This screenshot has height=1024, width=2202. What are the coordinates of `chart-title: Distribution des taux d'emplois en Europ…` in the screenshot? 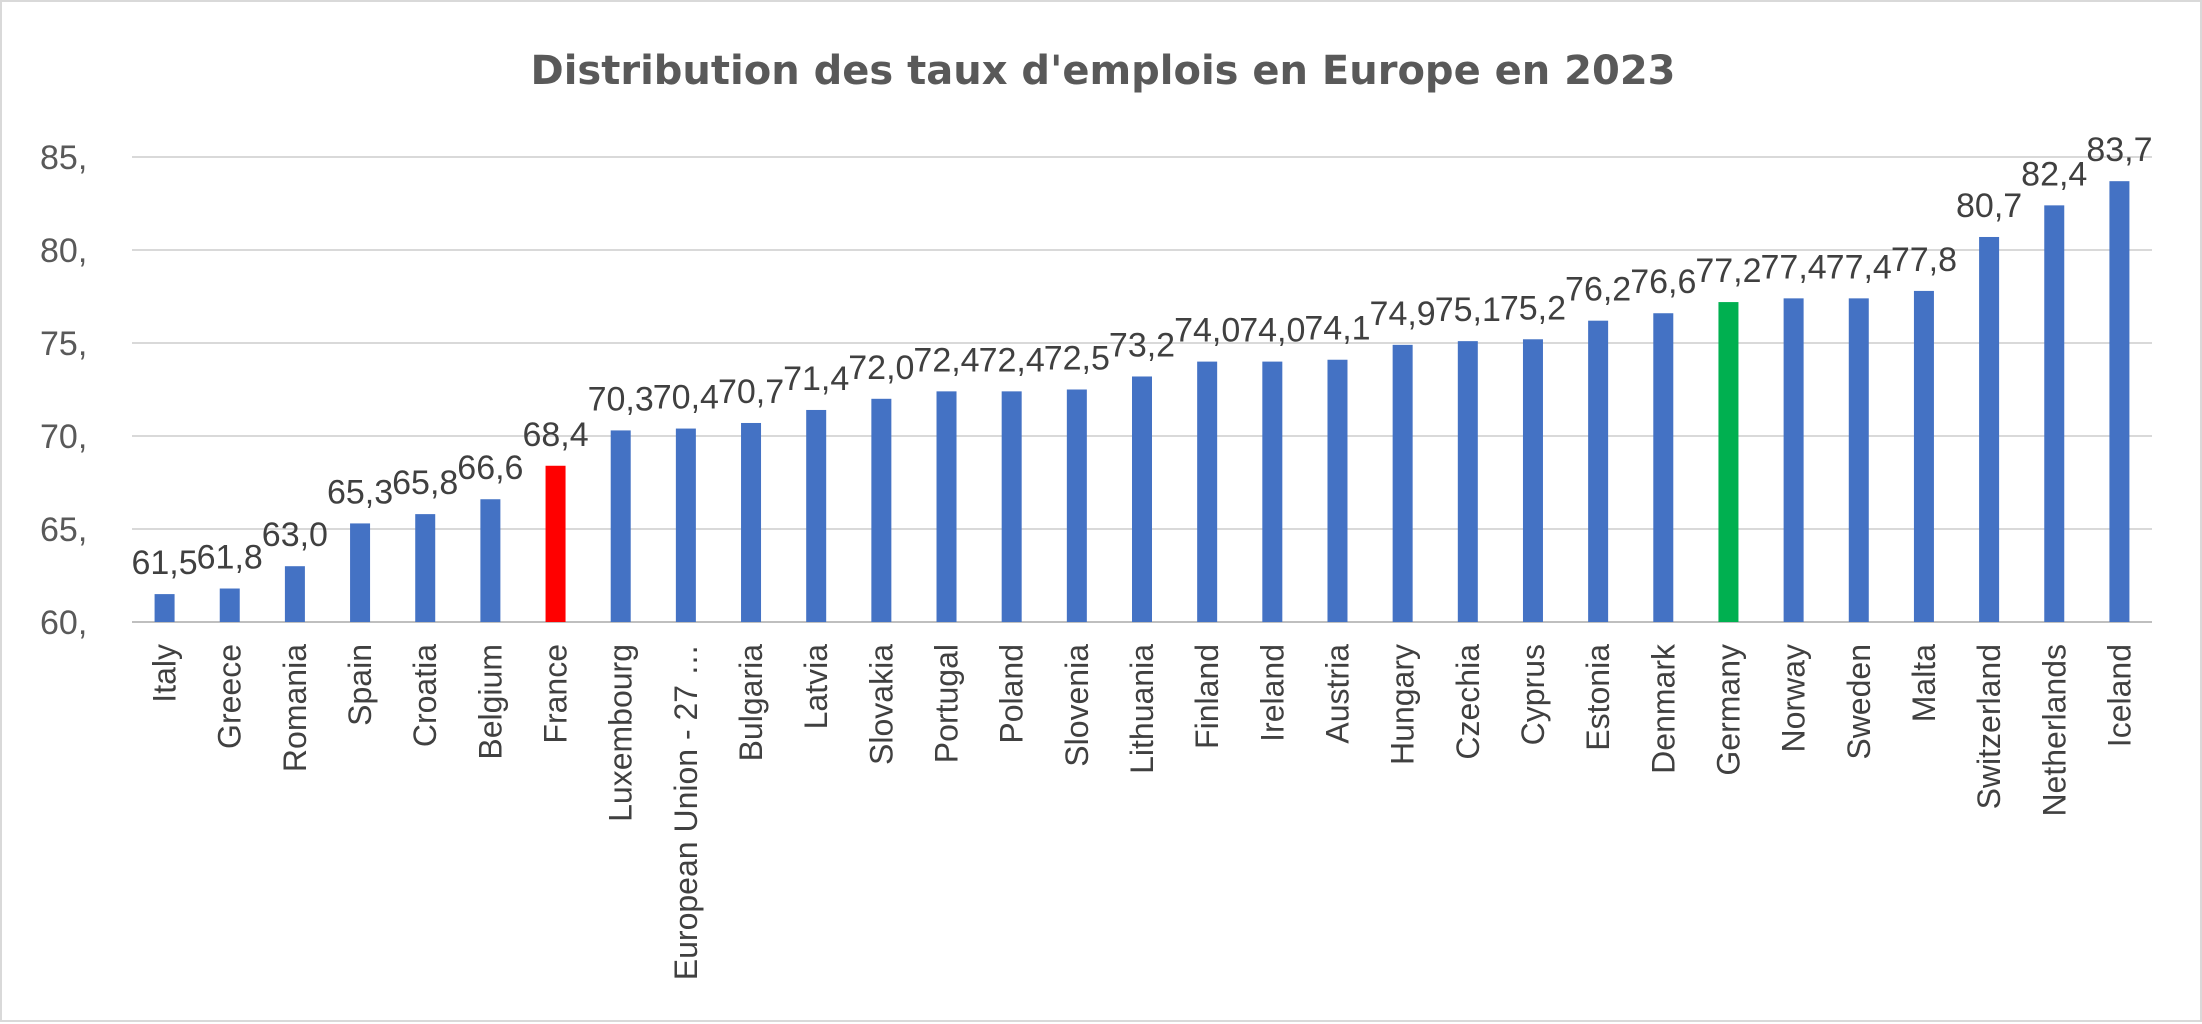 It's located at (1103, 71).